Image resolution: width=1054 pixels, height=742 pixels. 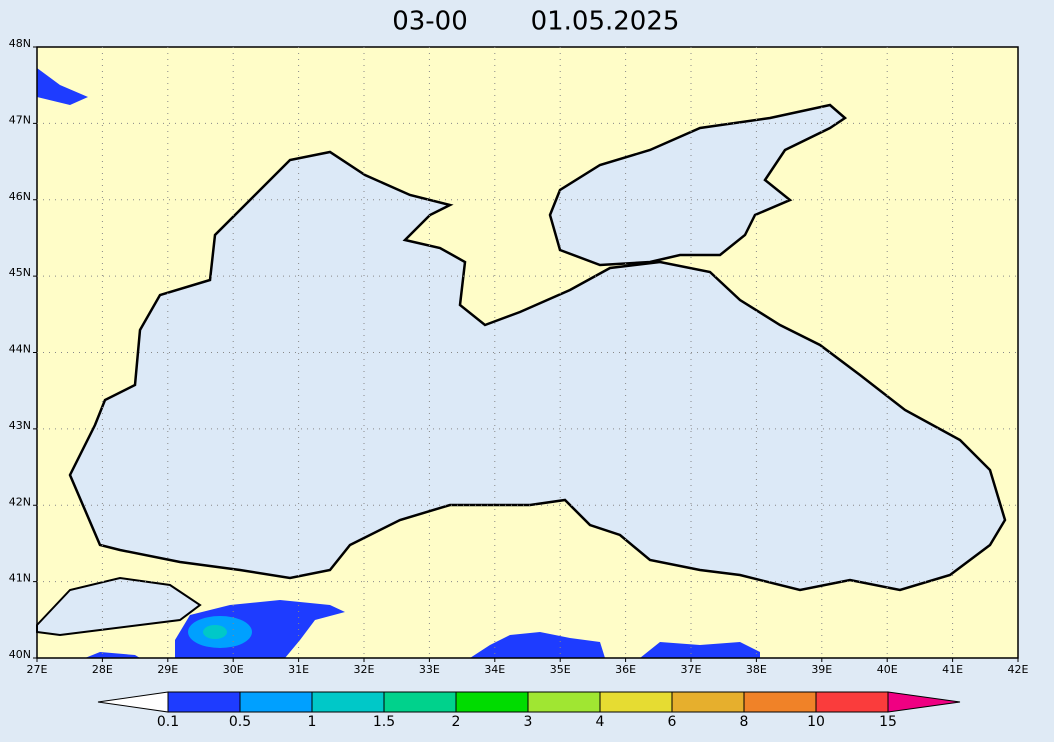 What do you see at coordinates (816, 722) in the screenshot?
I see `colorbar-label: 10` at bounding box center [816, 722].